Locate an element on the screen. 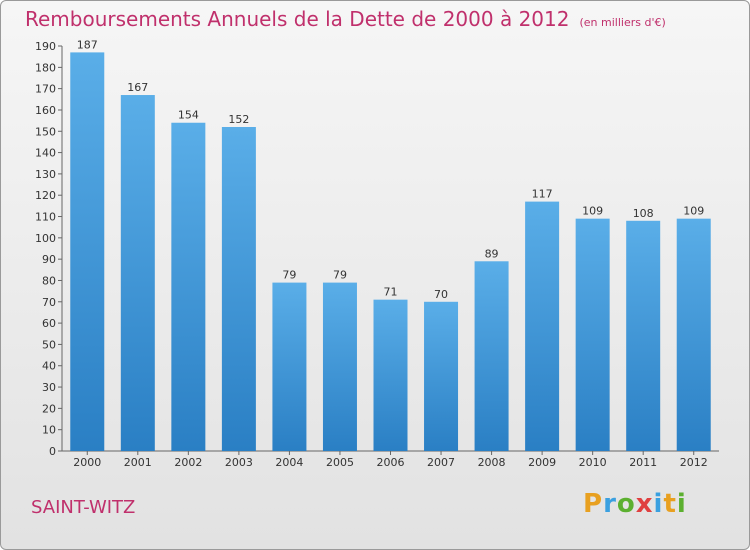 This screenshot has height=550, width=750. bar-value-label: 152 is located at coordinates (238, 119).